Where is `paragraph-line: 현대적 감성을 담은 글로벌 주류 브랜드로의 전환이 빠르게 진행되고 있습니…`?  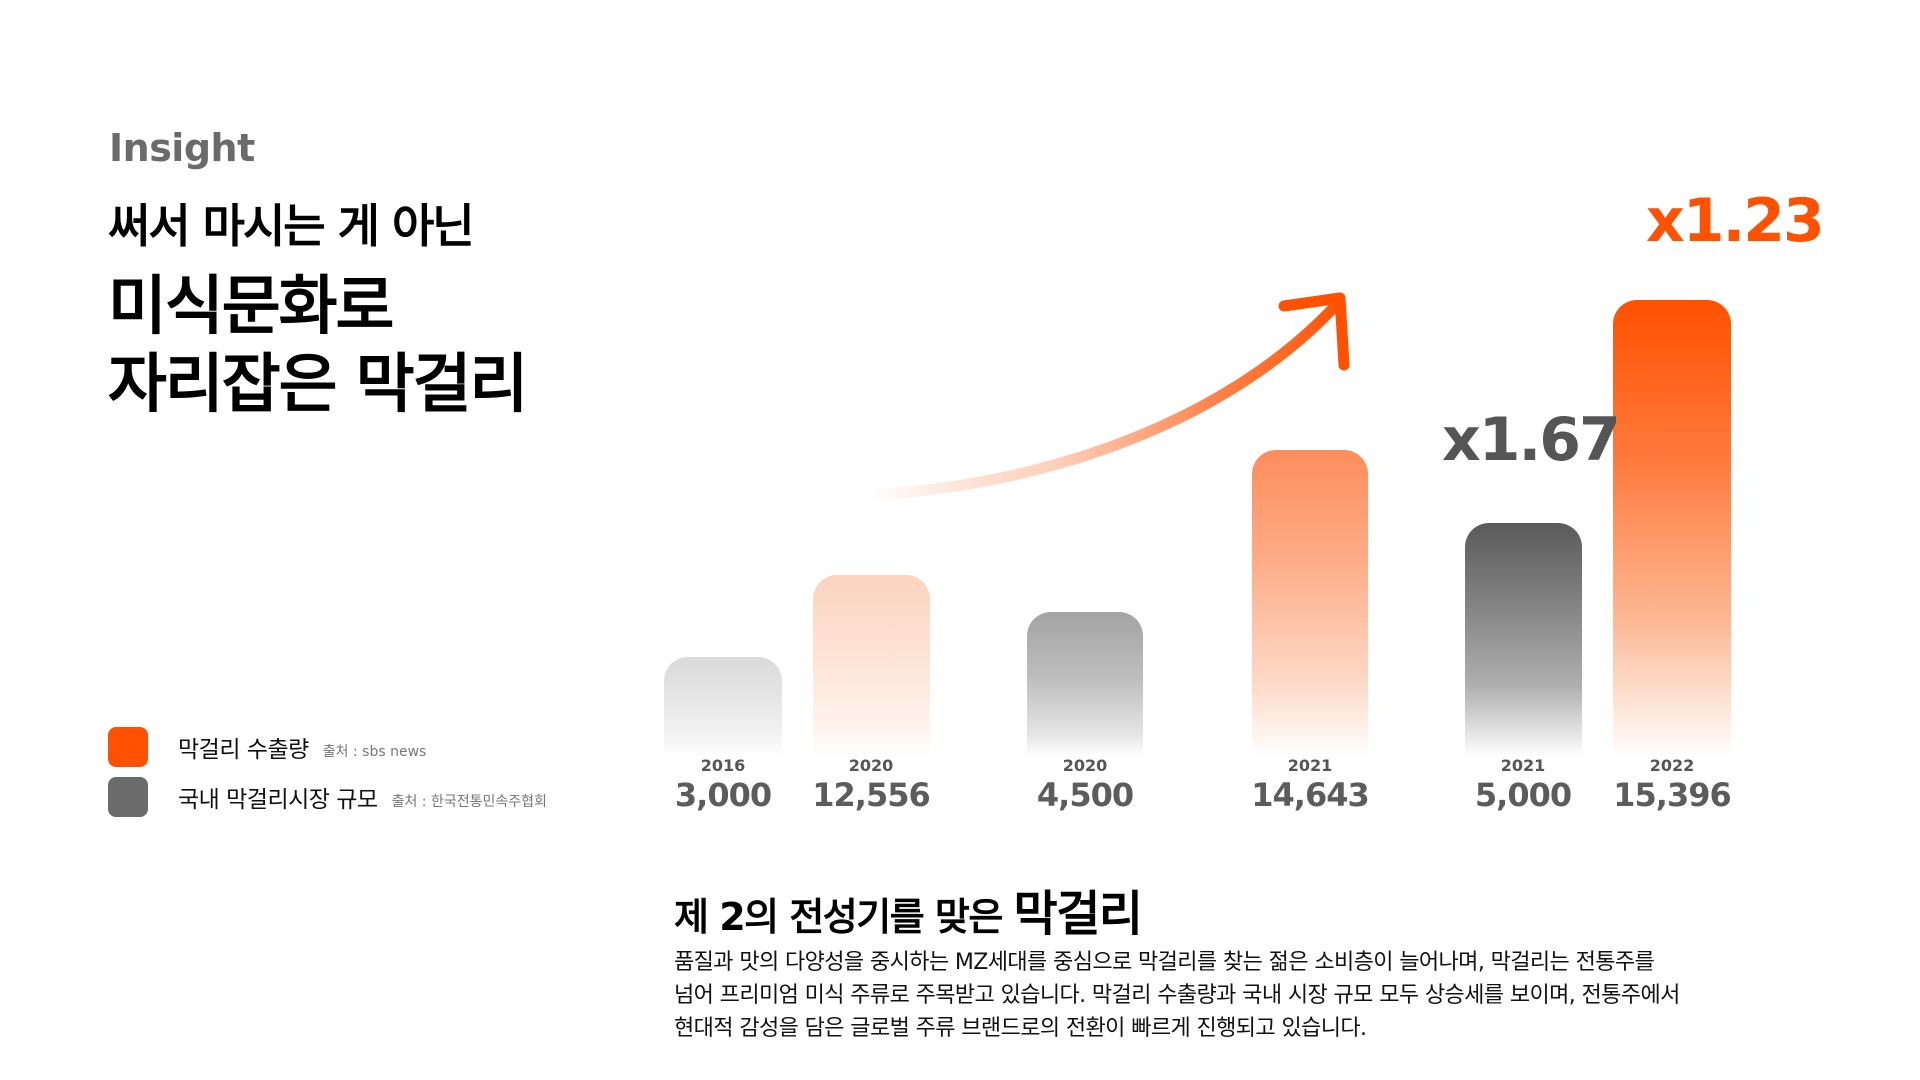 paragraph-line: 현대적 감성을 담은 글로벌 주류 브랜드로의 전환이 빠르게 진행되고 있습니… is located at coordinates (1020, 1028).